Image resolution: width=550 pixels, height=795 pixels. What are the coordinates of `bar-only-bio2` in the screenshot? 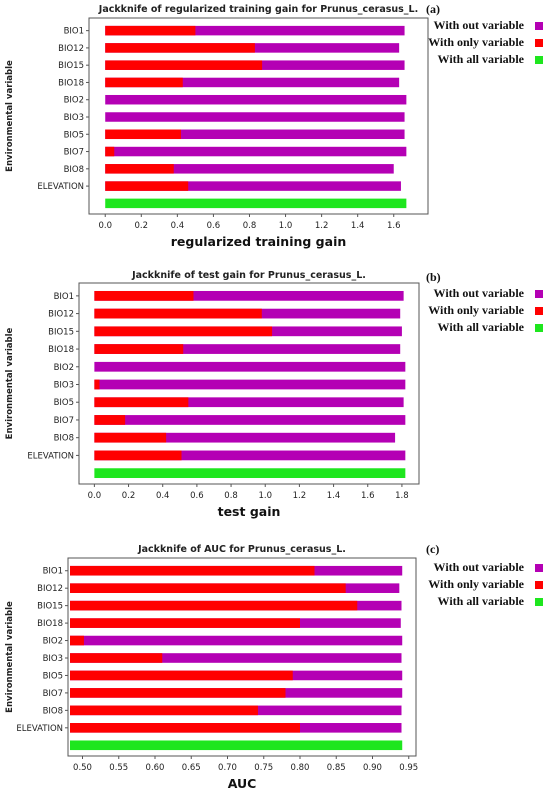 It's located at (77, 640).